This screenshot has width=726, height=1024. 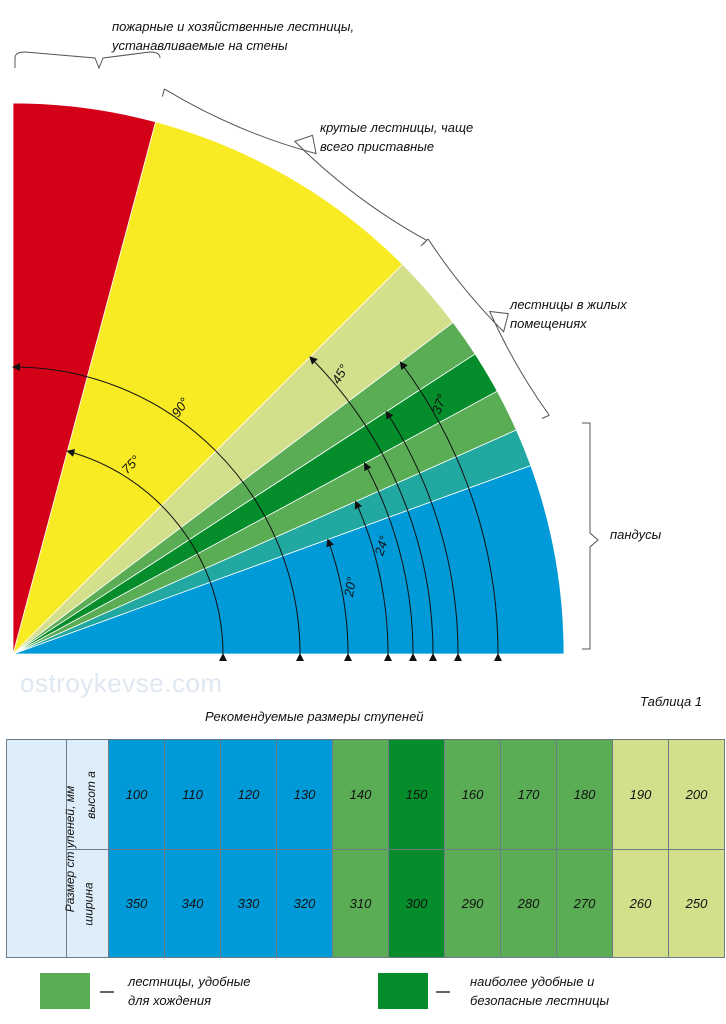 What do you see at coordinates (590, 536) in the screenshot?
I see `brace-ramps` at bounding box center [590, 536].